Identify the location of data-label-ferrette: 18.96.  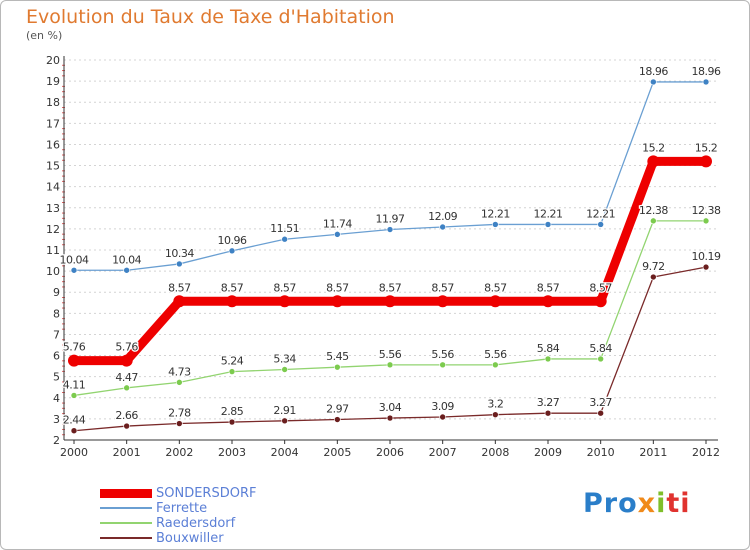
(653, 71).